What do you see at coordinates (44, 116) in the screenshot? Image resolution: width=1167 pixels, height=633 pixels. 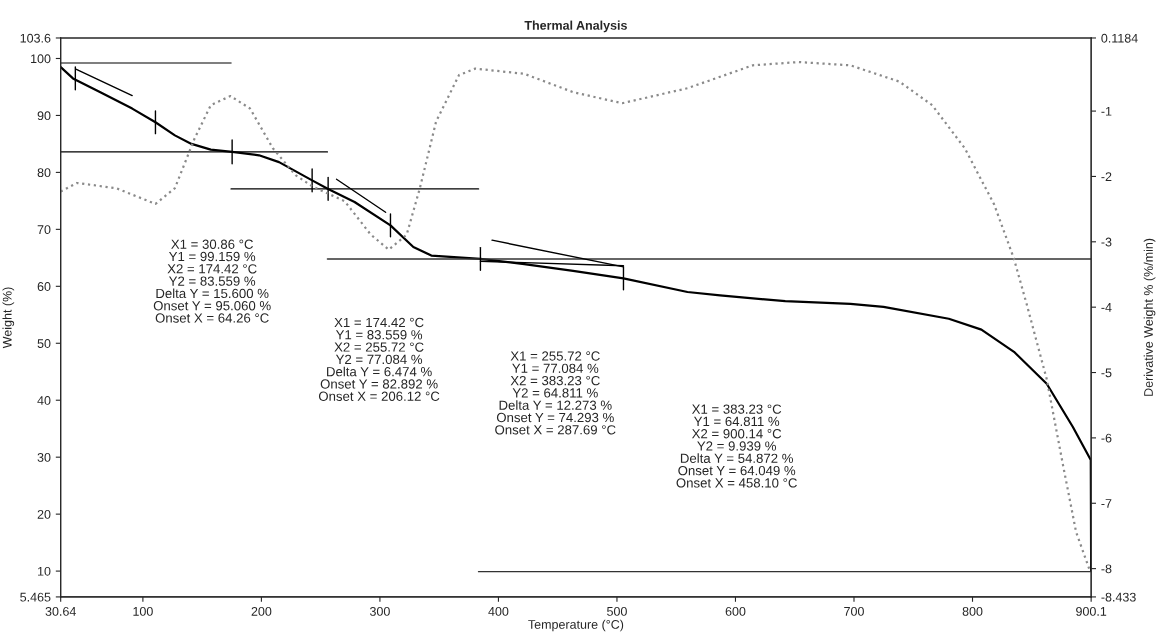 I see `y-tick-label: 90` at bounding box center [44, 116].